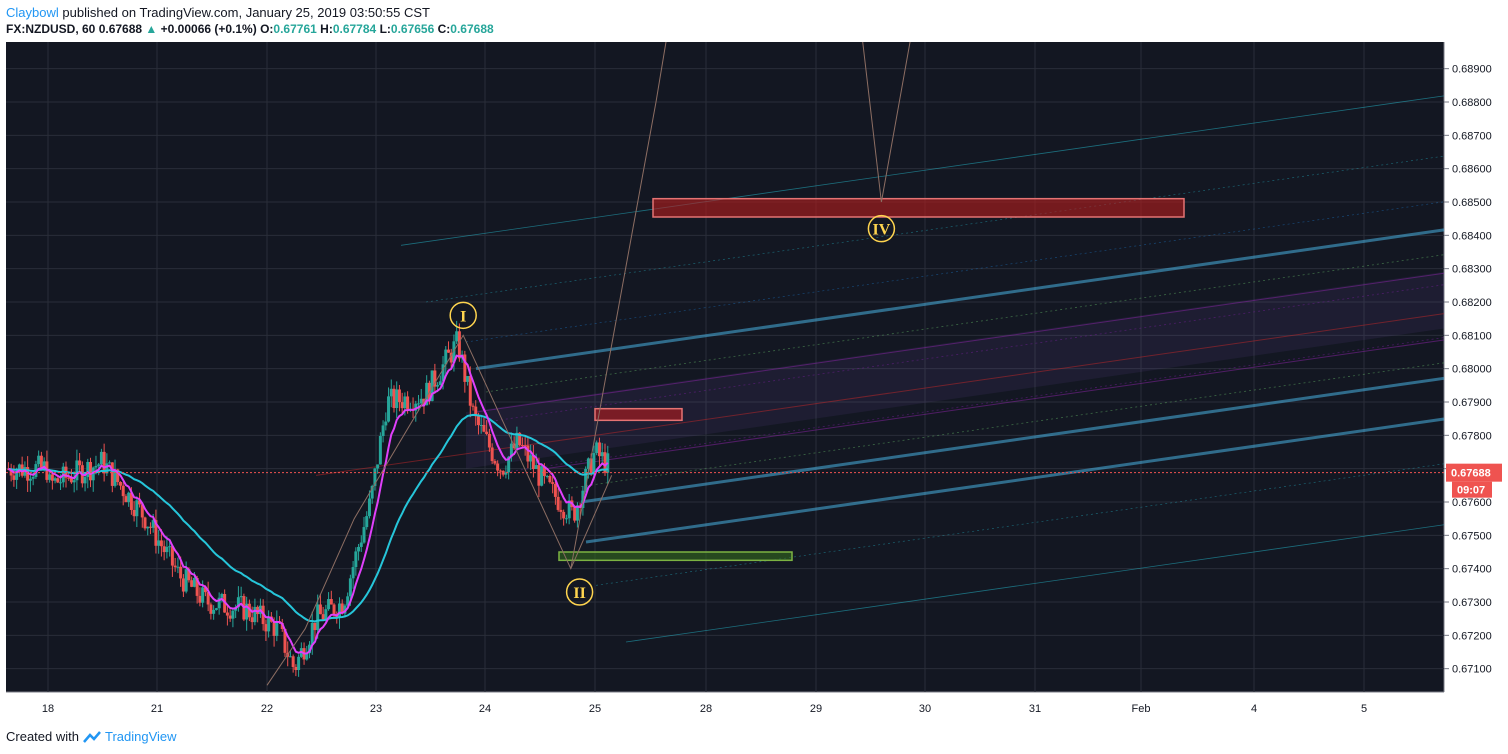 This screenshot has width=1508, height=754. What do you see at coordinates (92, 736) in the screenshot?
I see `tradingview-icon` at bounding box center [92, 736].